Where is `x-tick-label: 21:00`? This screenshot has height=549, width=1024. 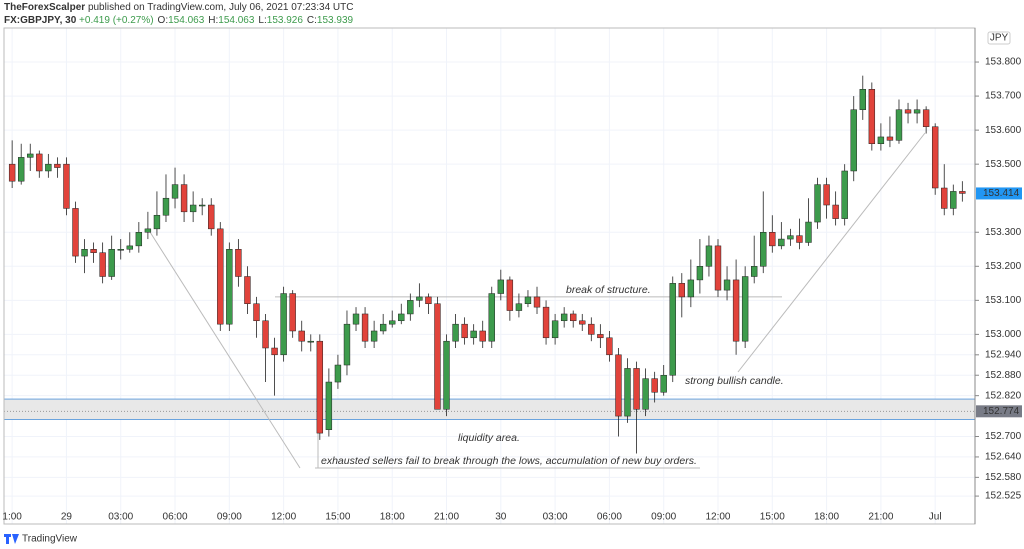
x-tick-label: 21:00 is located at coordinates (446, 517).